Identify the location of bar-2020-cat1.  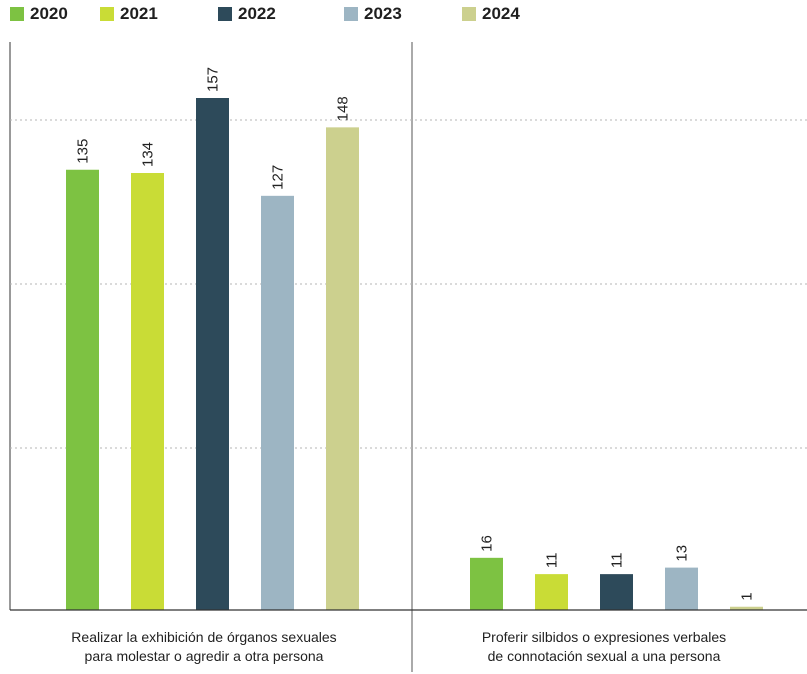
(82, 389).